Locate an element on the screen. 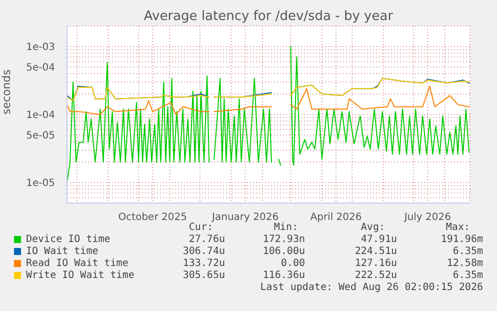  y-tick-label: 1e-04 is located at coordinates (40, 115).